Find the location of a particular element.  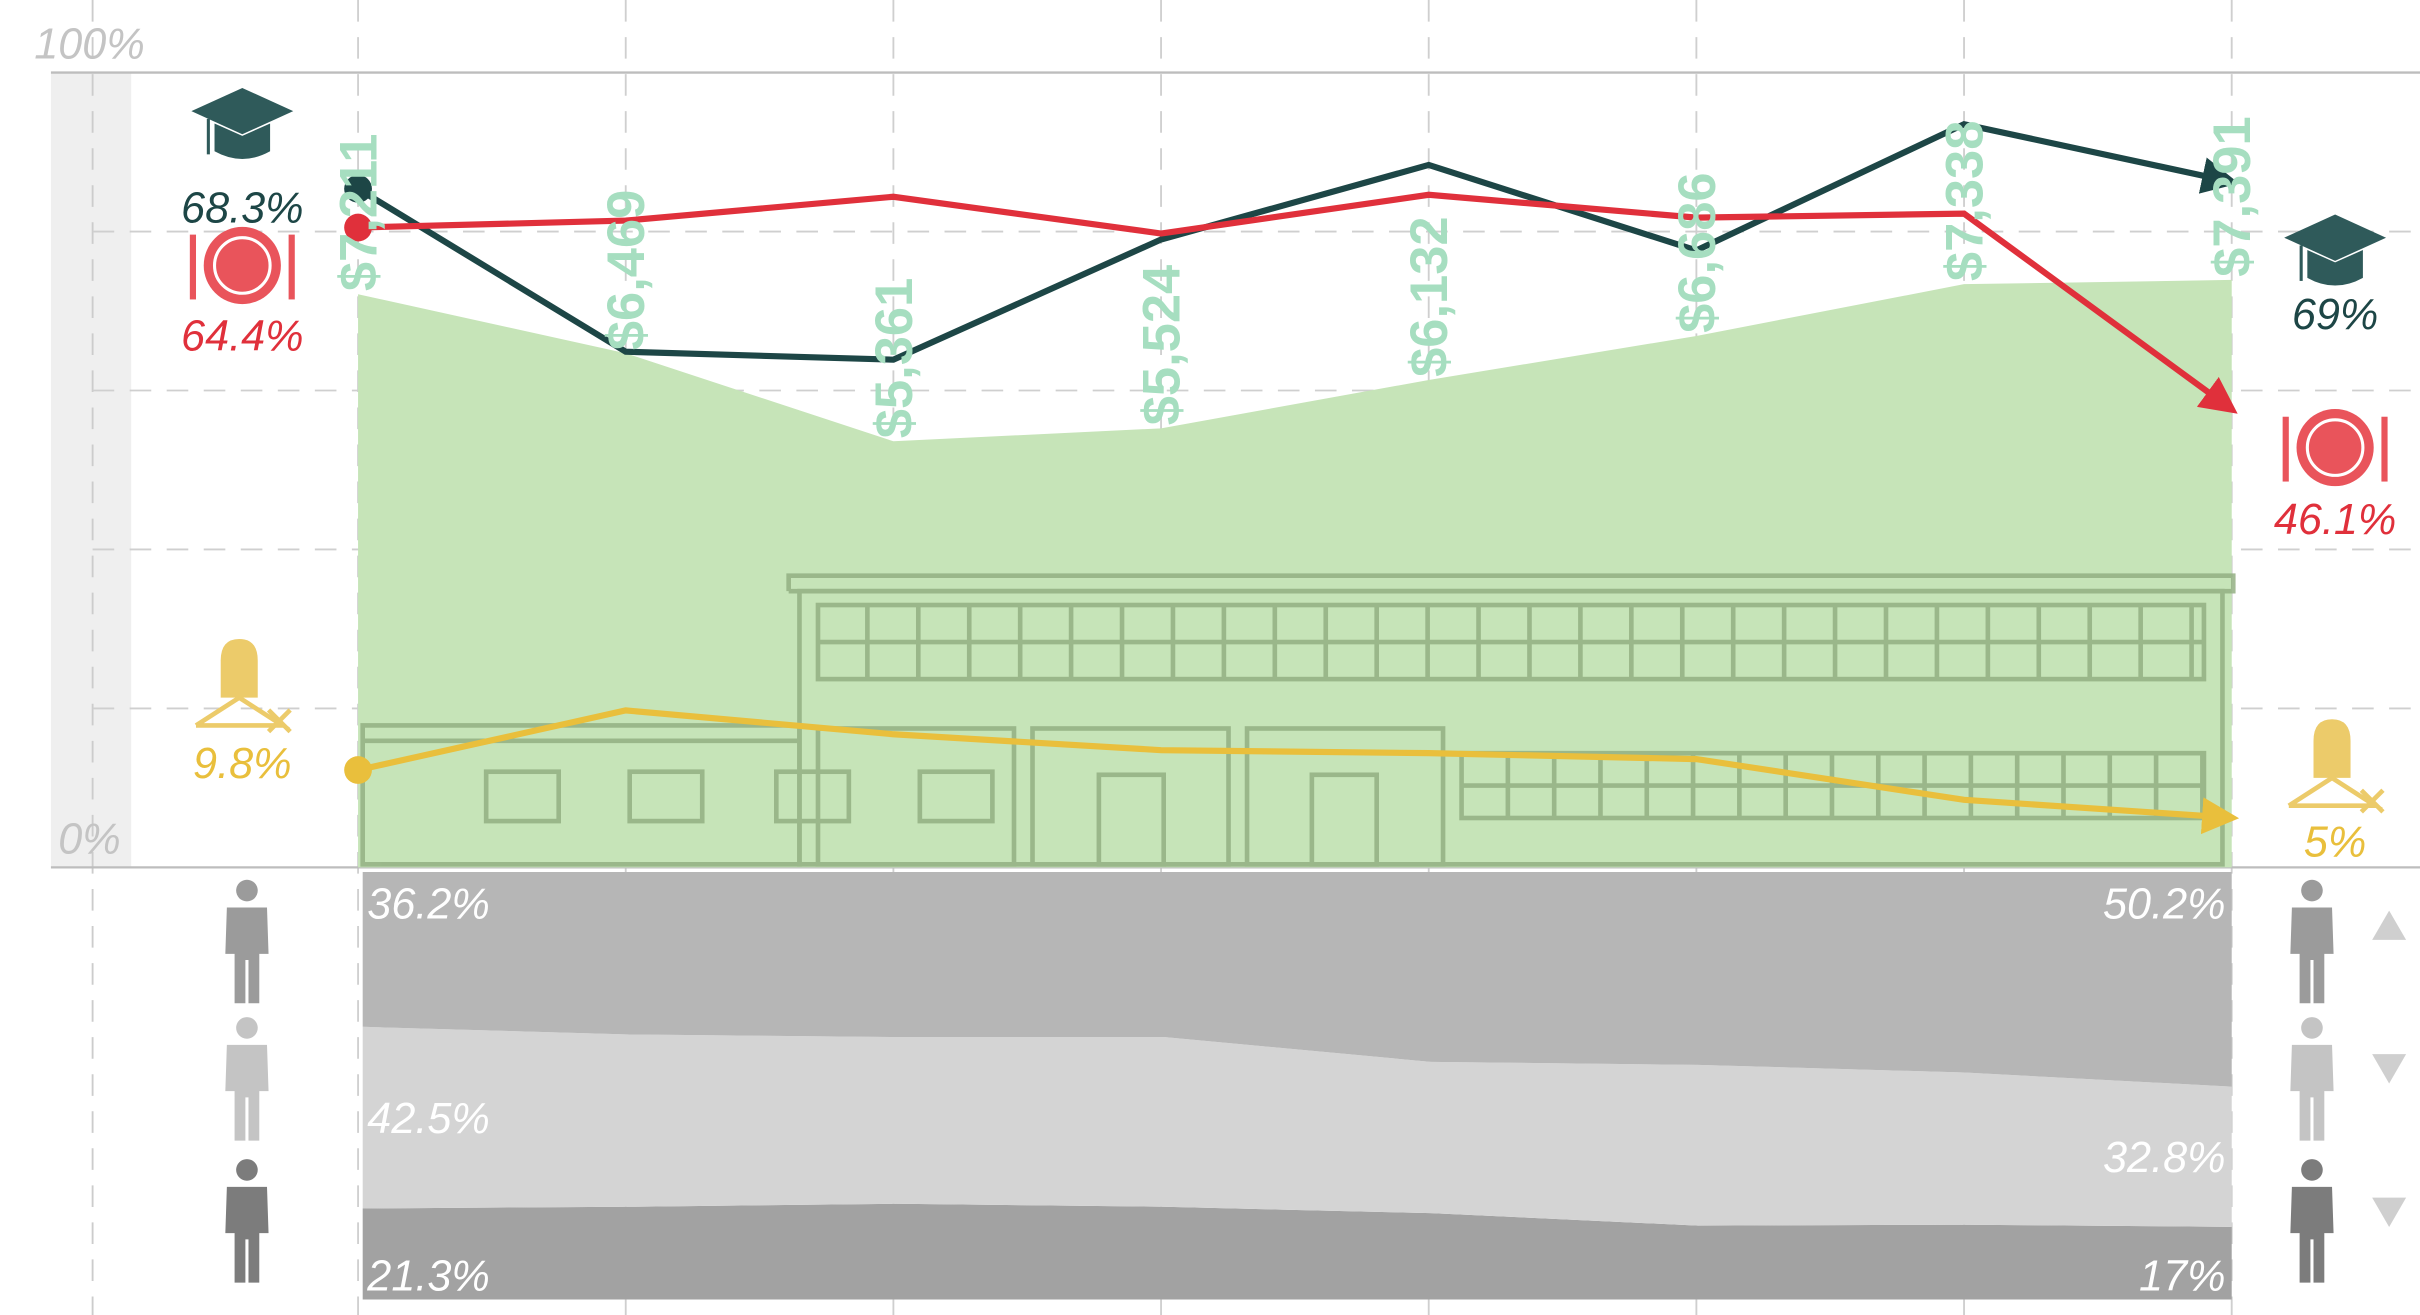

trend-arrows is located at coordinates (2389, 1069).